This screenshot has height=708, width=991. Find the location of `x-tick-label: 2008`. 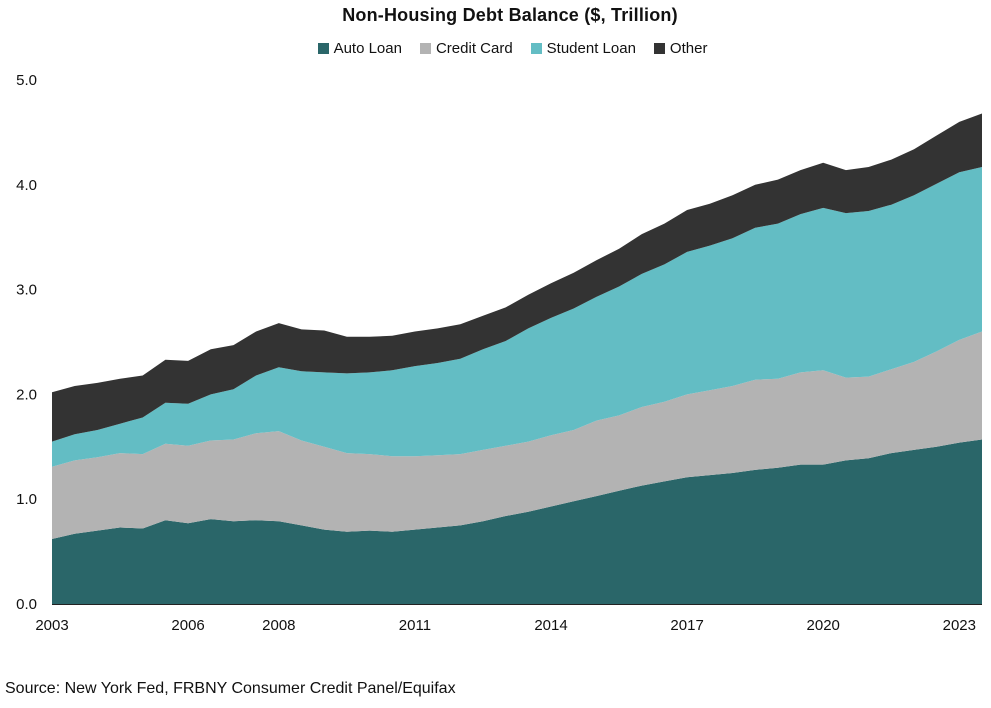

x-tick-label: 2008 is located at coordinates (278, 625).